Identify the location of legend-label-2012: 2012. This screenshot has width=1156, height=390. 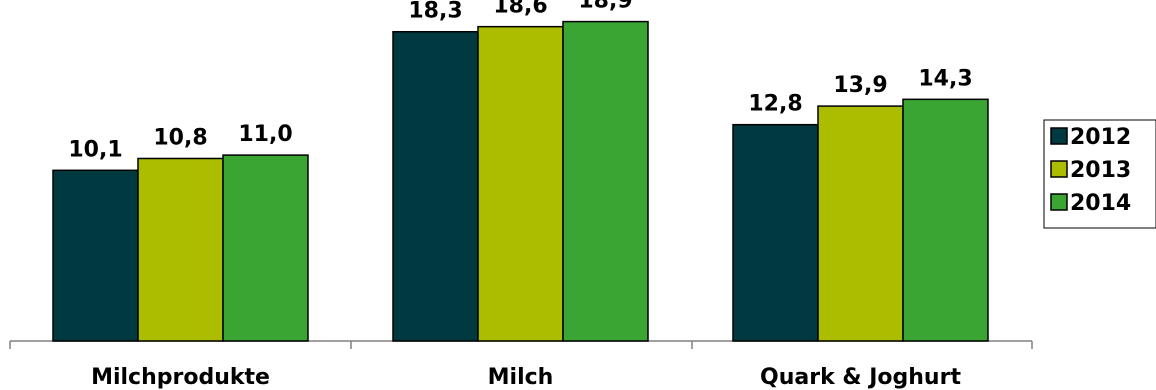
(1100, 137).